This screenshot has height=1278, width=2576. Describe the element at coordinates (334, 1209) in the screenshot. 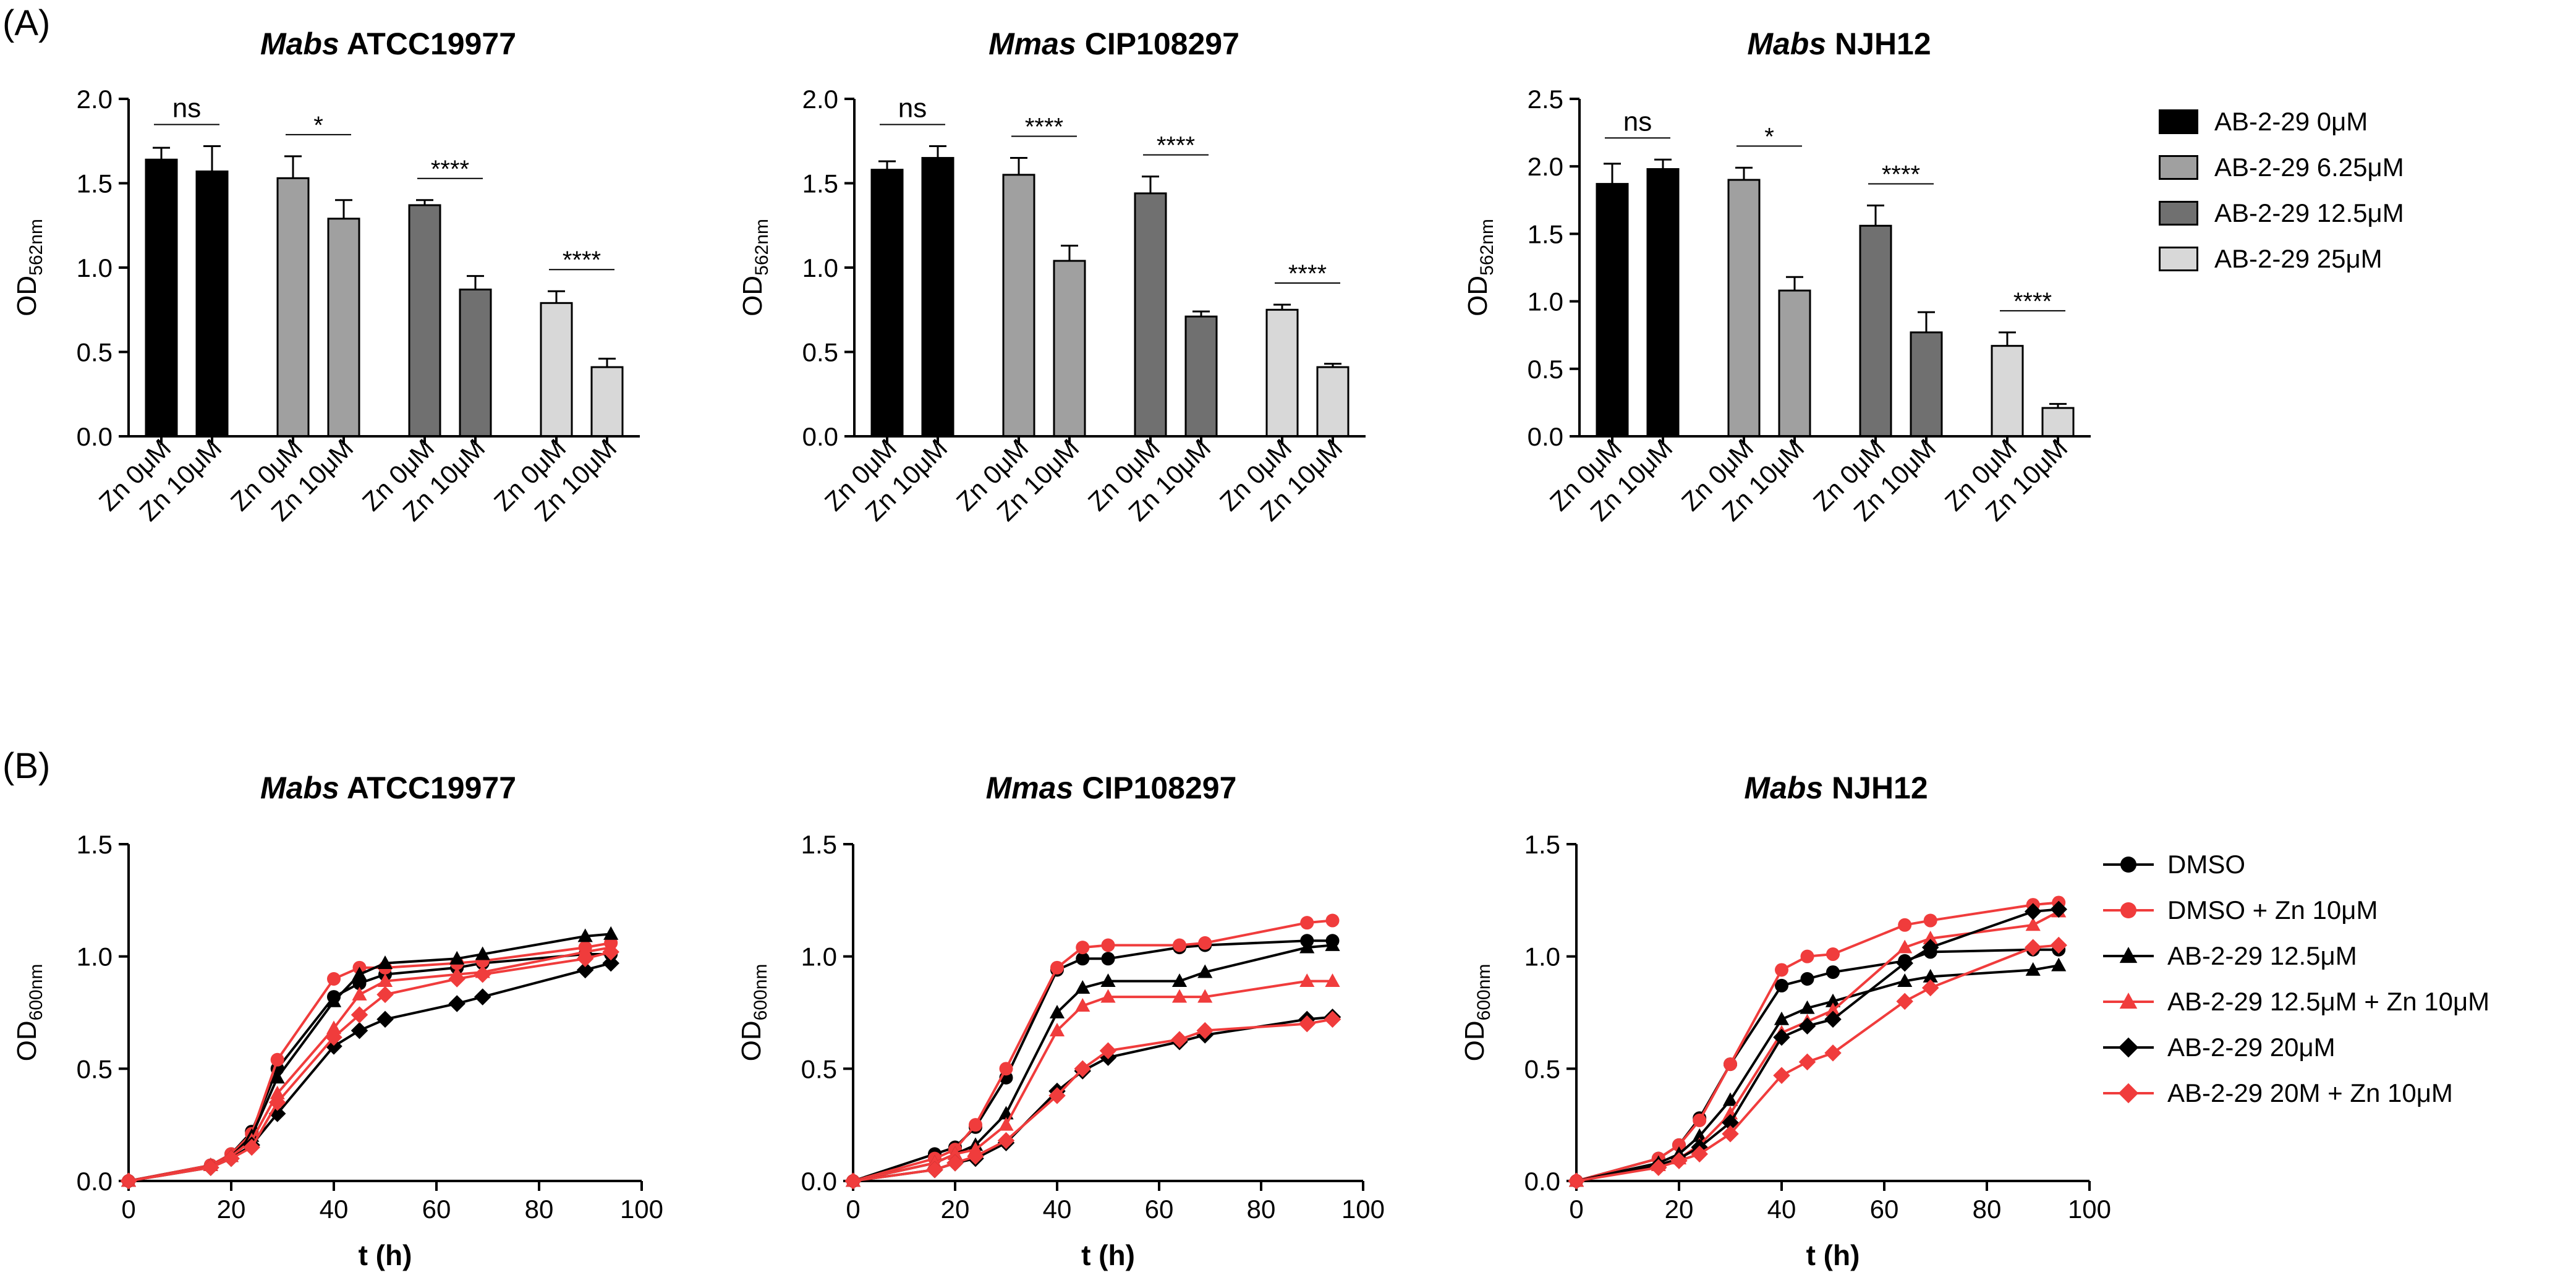

I see `x-tick-label: 40` at that location.